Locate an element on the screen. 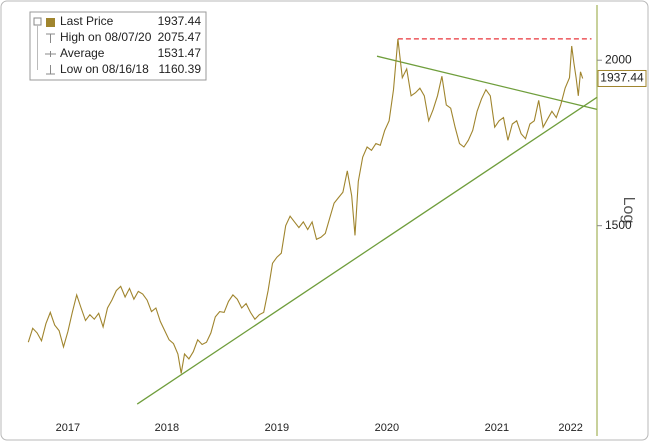 This screenshot has height=447, width=650. legend-label: High on 08/07/20 is located at coordinates (106, 37).